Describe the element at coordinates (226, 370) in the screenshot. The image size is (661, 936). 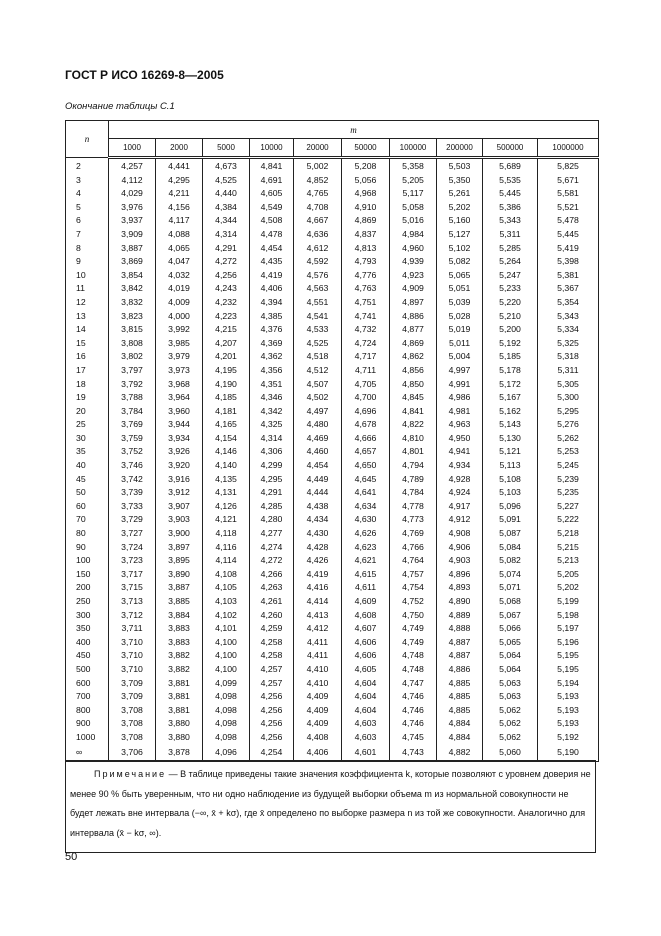
I see `table-cell: 4,195` at that location.